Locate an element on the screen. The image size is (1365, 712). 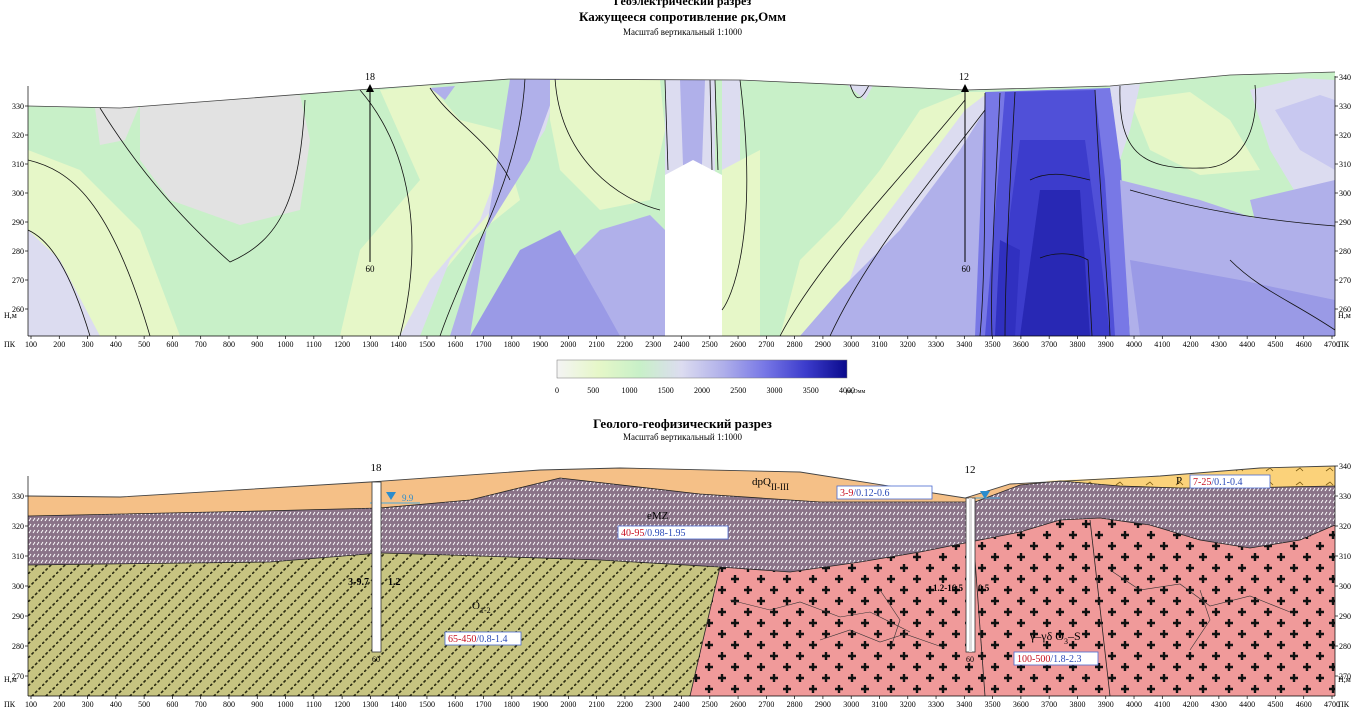
layer-dpq is located at coordinates (681, 491).